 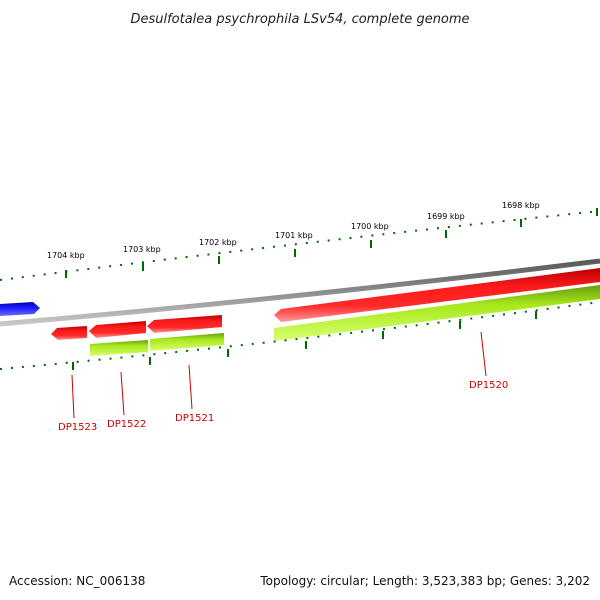 What do you see at coordinates (77, 427) in the screenshot?
I see `gene-label: DP1523` at bounding box center [77, 427].